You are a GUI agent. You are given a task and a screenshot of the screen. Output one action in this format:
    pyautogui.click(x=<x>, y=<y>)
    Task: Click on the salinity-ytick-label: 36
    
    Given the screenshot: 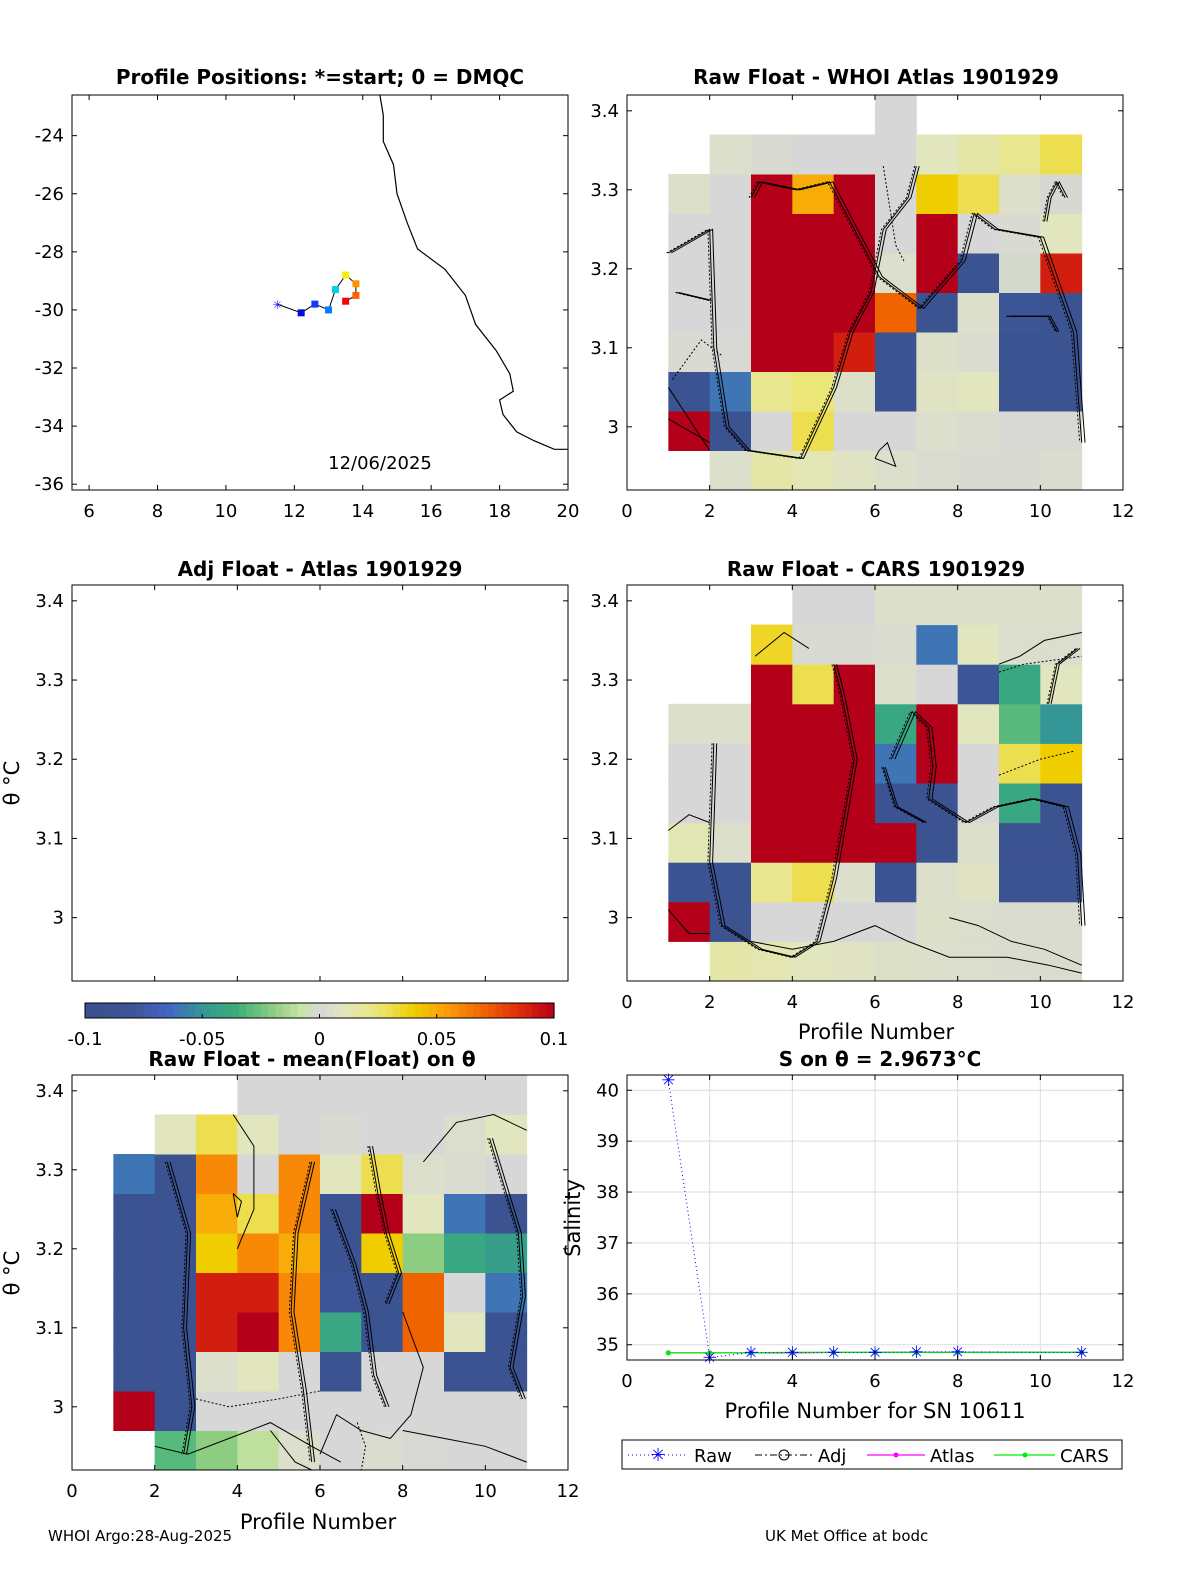 What is the action you would take?
    pyautogui.click(x=607, y=1294)
    